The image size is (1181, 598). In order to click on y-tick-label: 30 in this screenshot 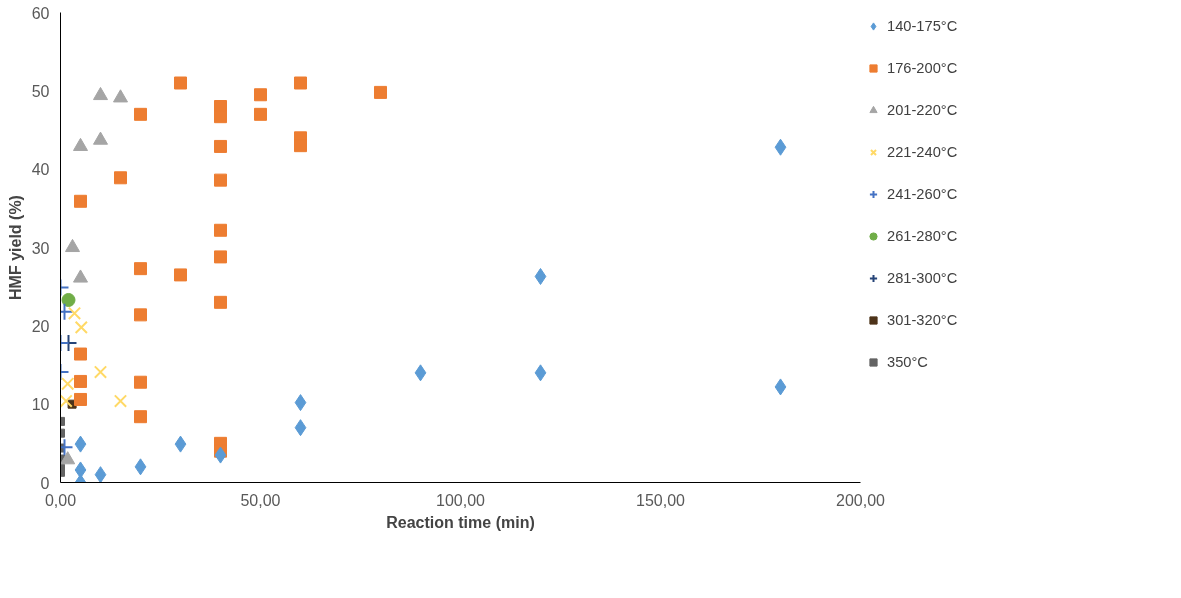, I will do `click(40, 248)`.